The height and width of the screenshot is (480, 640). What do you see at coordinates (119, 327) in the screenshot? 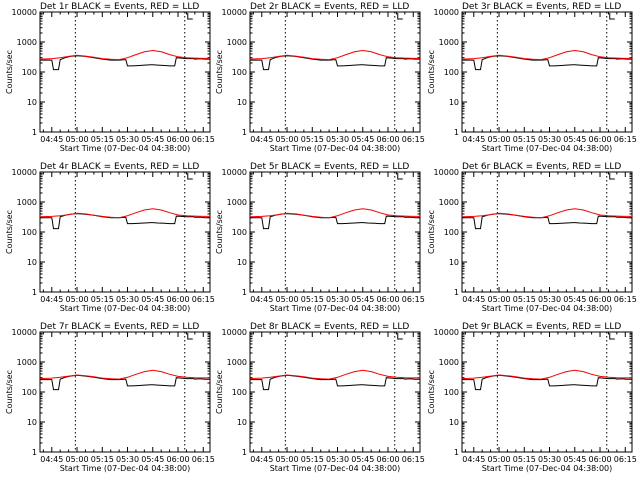
I see `panel-title: Det 7r BLACK = Events, RED = LLD` at bounding box center [119, 327].